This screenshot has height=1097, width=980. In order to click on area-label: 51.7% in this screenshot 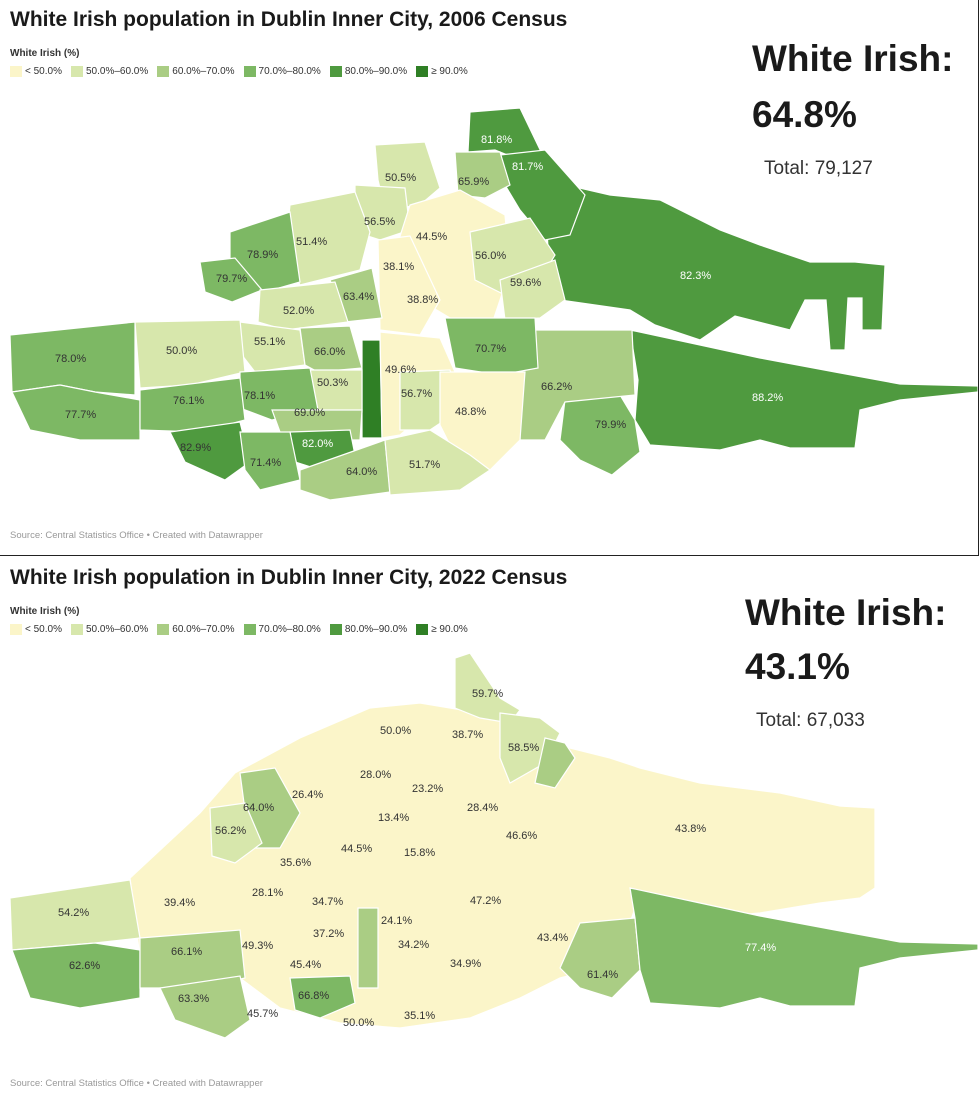, I will do `click(424, 465)`.